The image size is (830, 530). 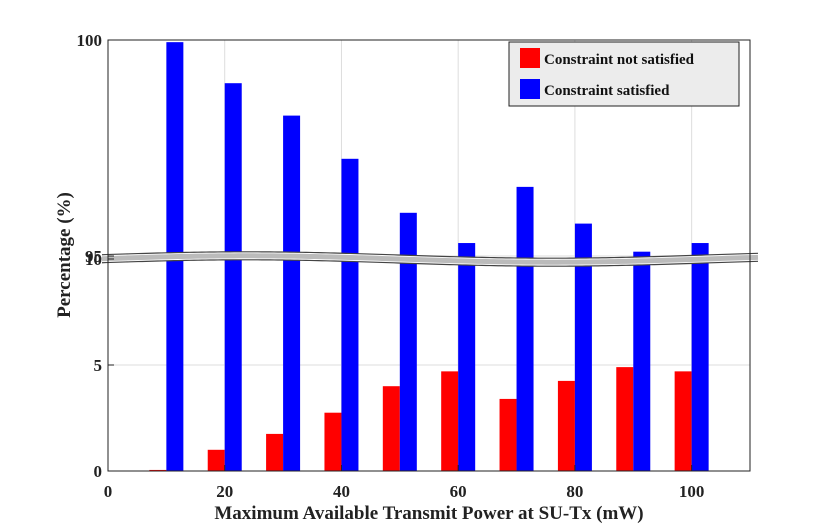 What do you see at coordinates (108, 491) in the screenshot?
I see `x-tick-label: 0` at bounding box center [108, 491].